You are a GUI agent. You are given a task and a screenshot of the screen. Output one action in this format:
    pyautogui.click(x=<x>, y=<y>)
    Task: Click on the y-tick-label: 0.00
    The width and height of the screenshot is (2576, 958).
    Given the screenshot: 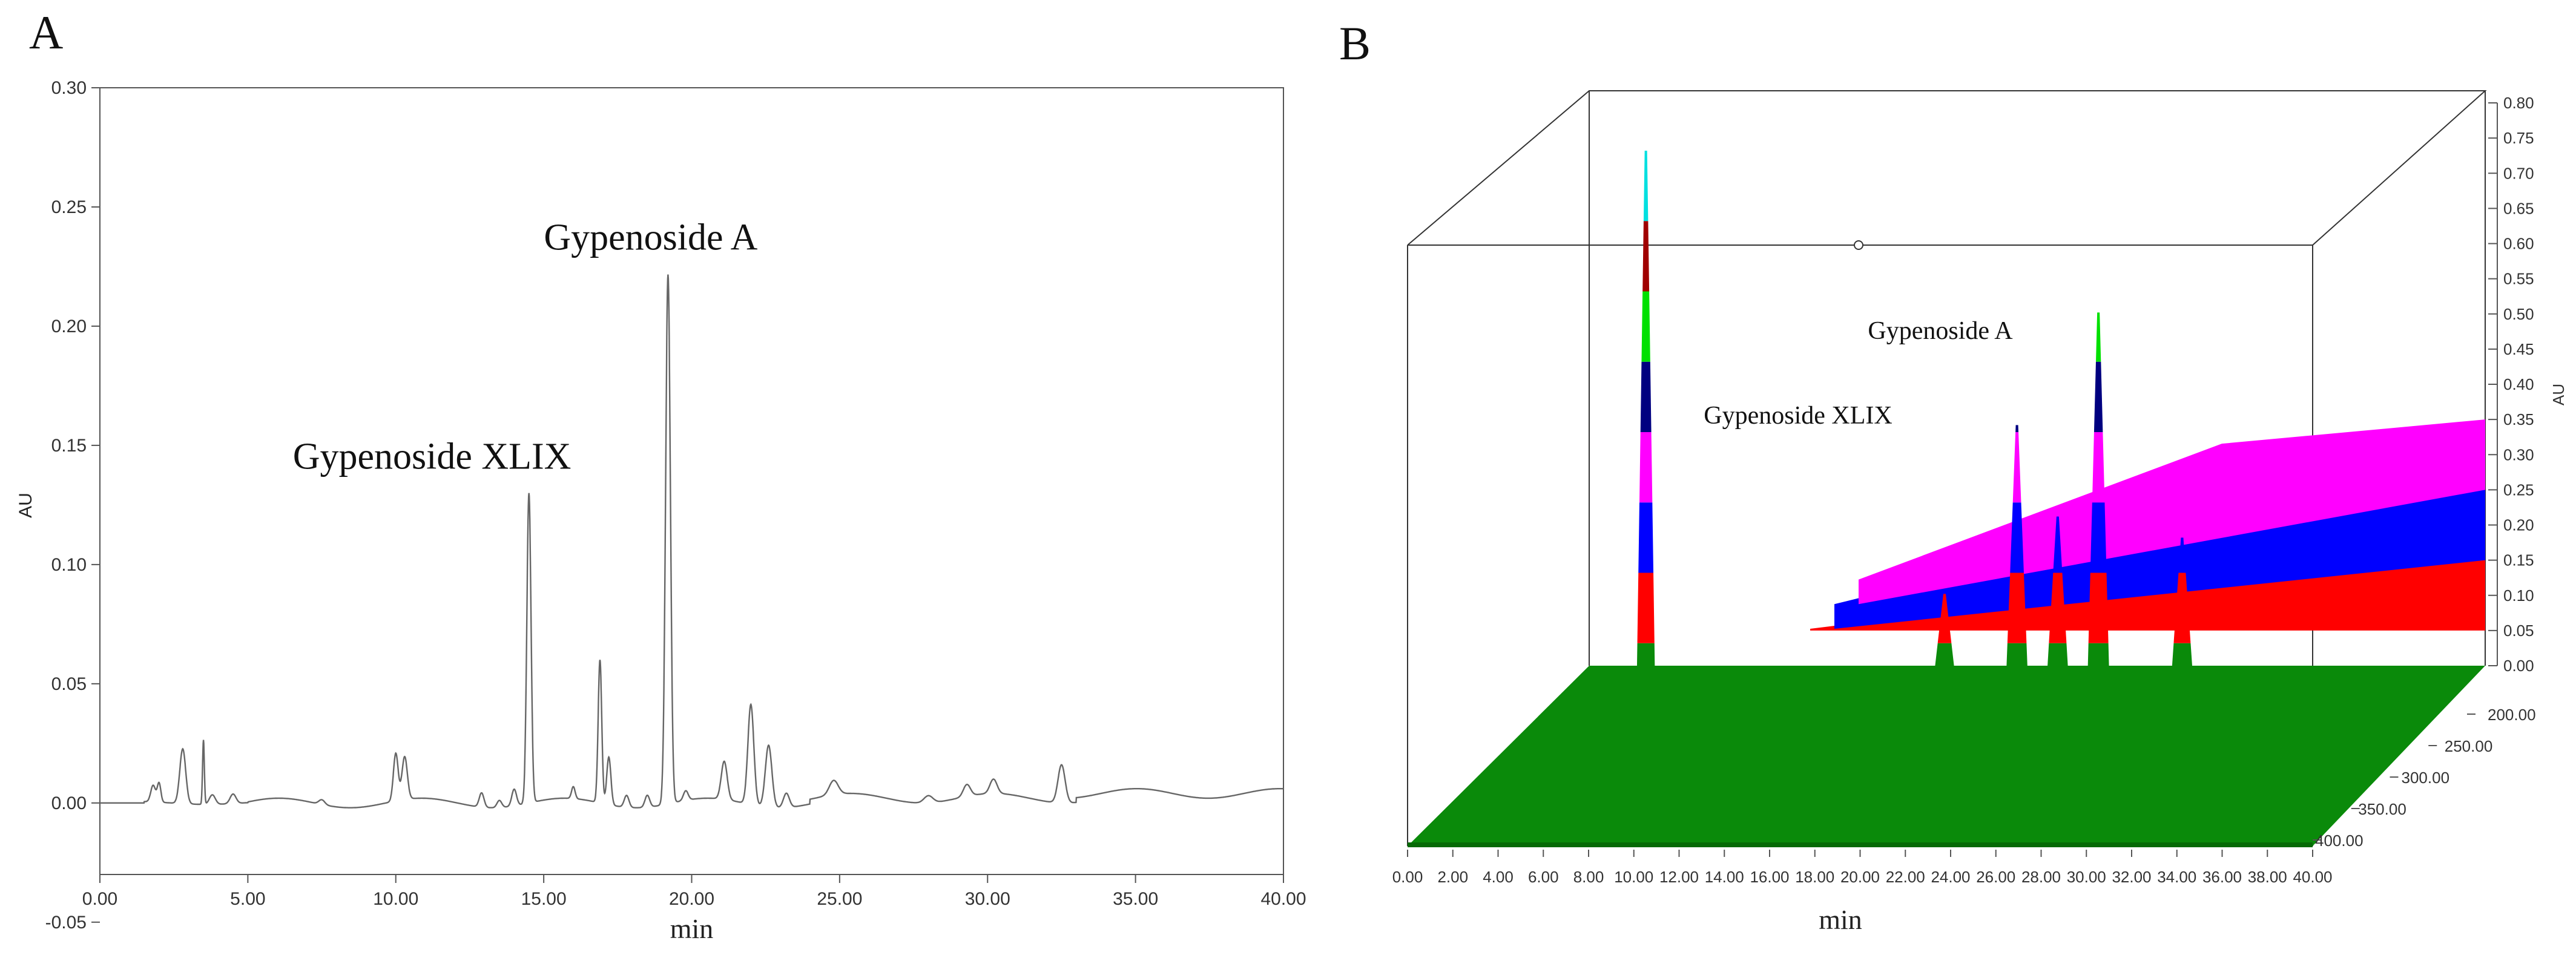 What is the action you would take?
    pyautogui.click(x=69, y=803)
    